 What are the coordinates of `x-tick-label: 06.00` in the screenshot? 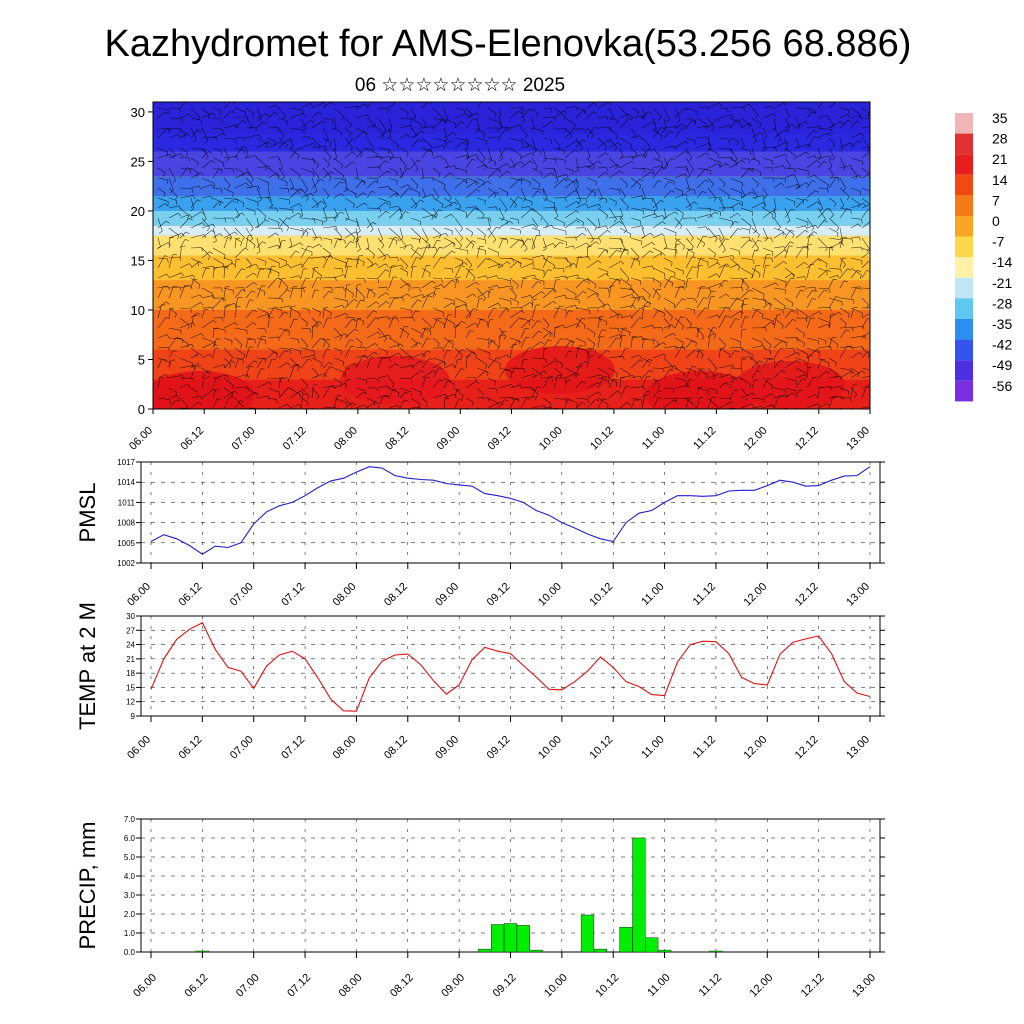 It's located at (145, 986).